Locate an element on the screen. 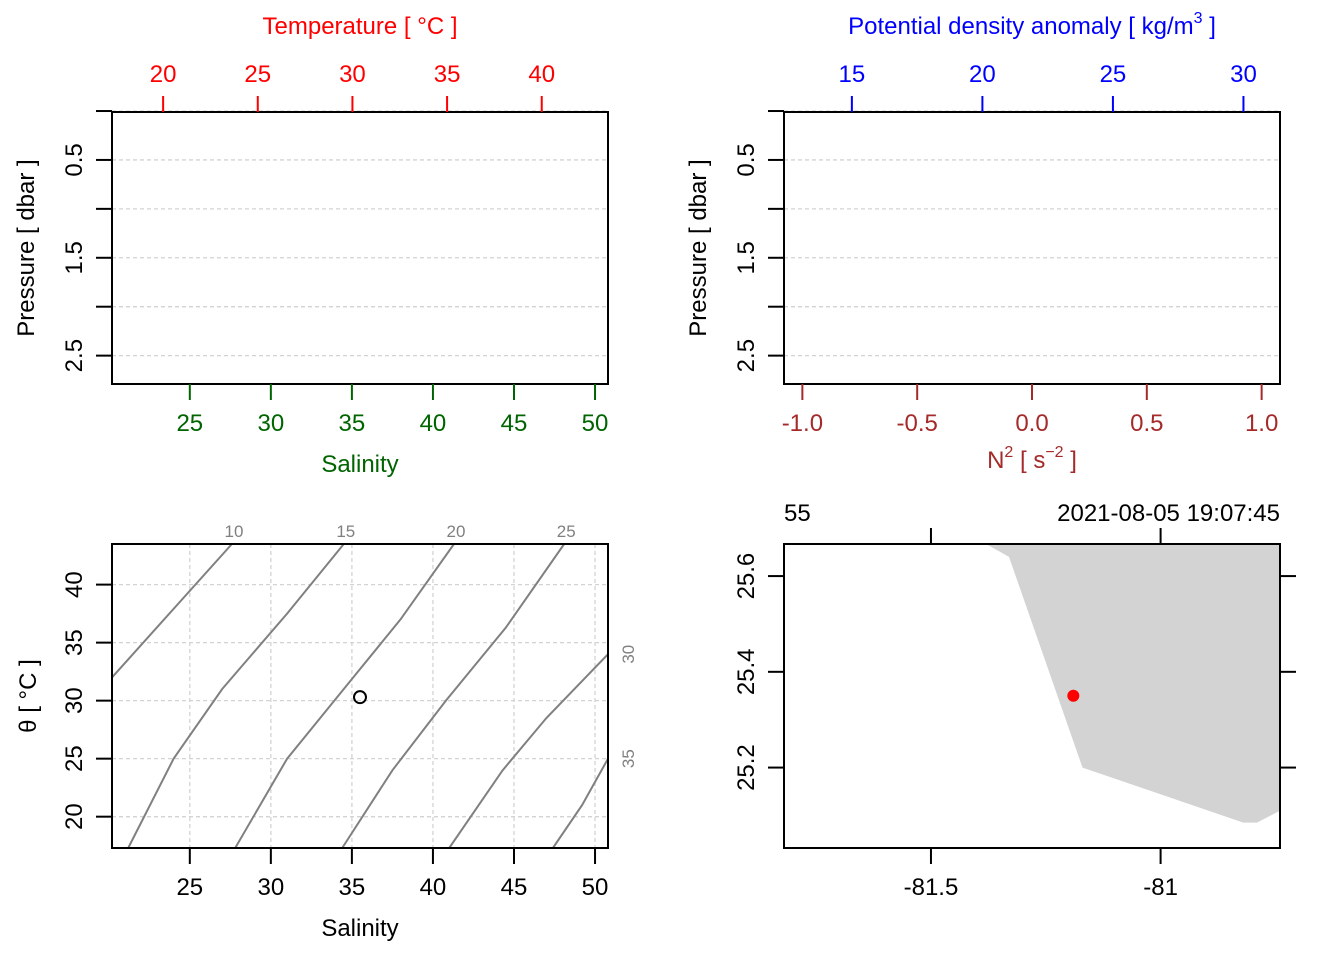  p3-salinity-tick-label: 30 is located at coordinates (270, 887).